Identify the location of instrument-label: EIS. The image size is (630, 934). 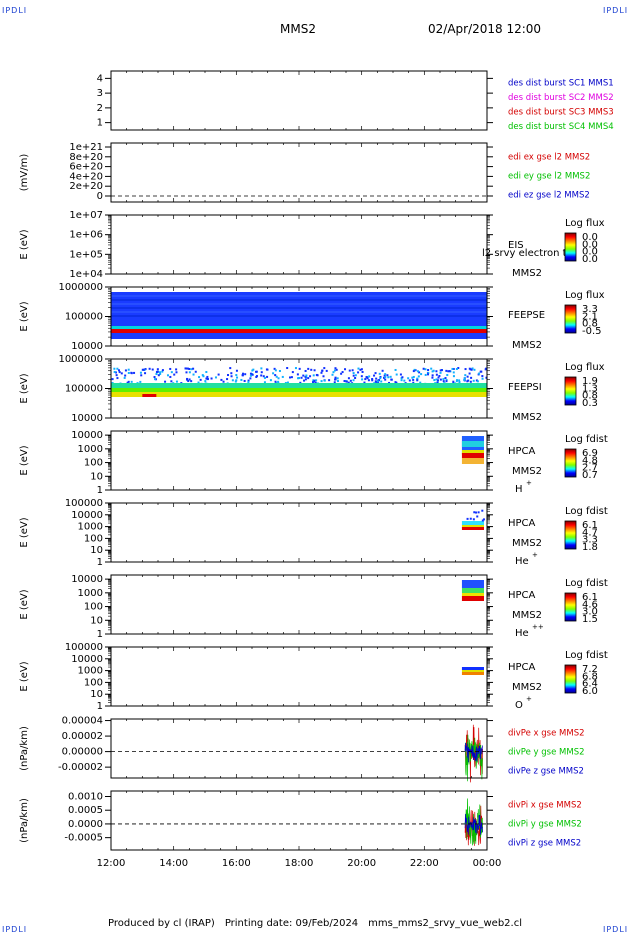
(516, 245).